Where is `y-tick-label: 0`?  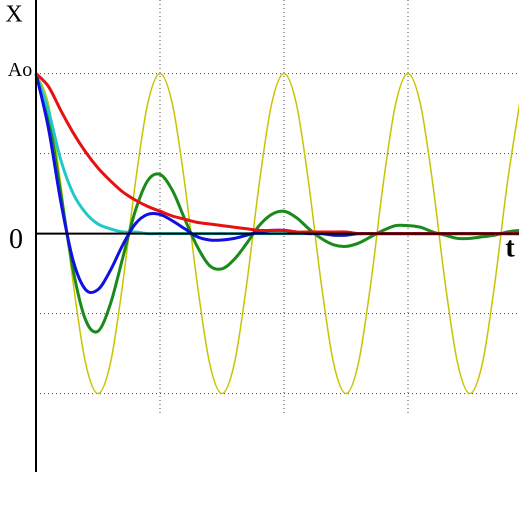
y-tick-label: 0 is located at coordinates (16, 239).